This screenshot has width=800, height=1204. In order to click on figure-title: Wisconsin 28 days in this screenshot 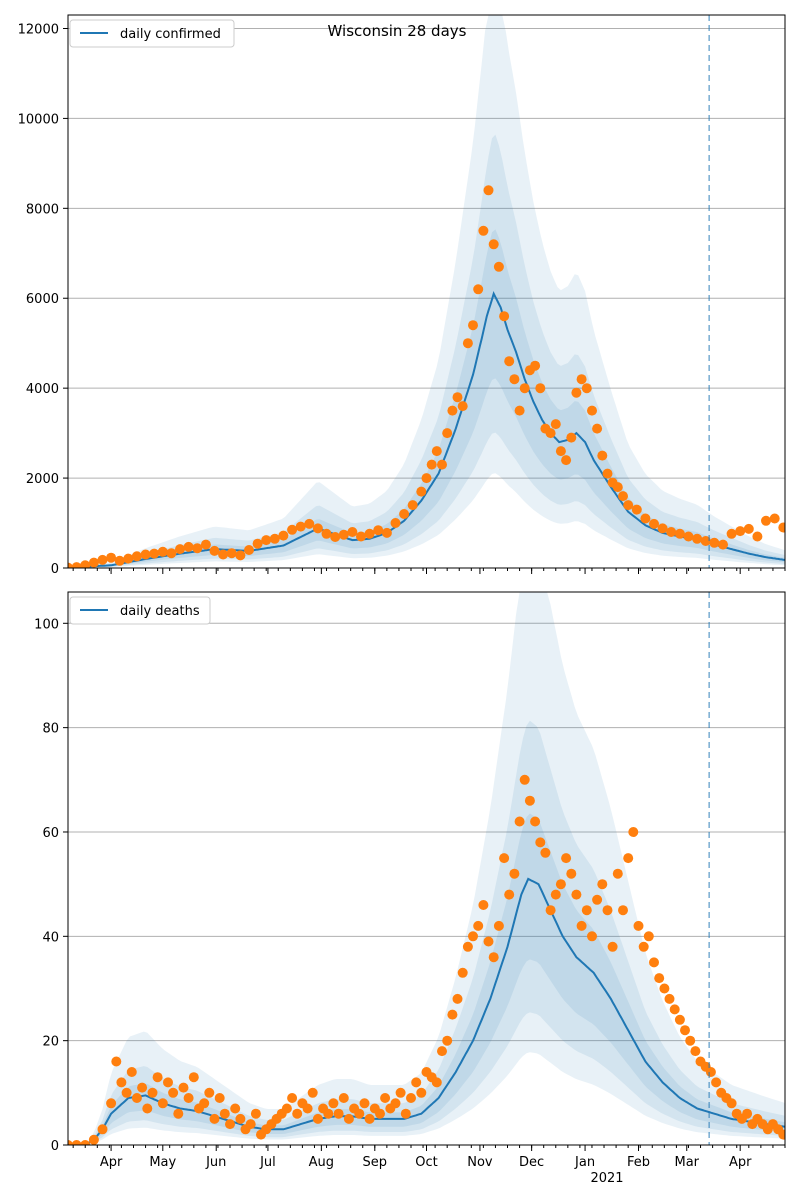, I will do `click(397, 31)`.